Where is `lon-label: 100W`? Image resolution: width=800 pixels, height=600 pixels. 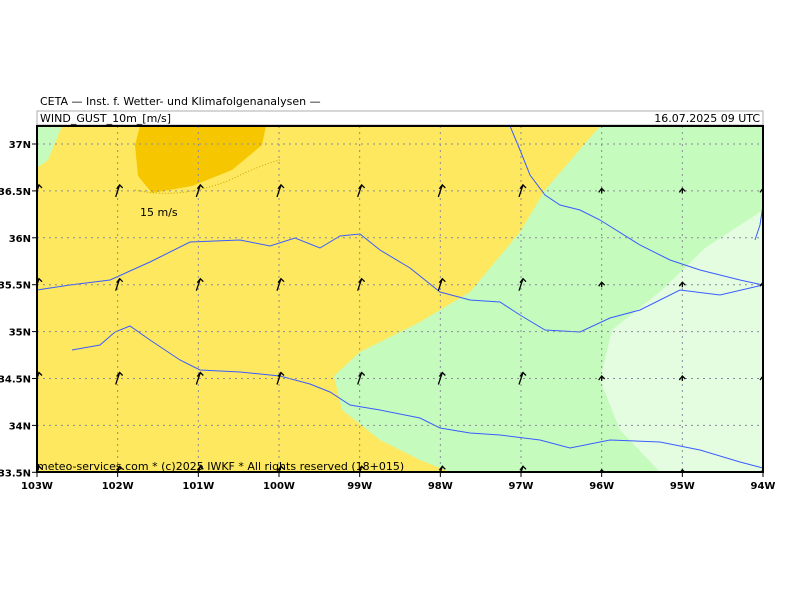 lon-label: 100W is located at coordinates (279, 486).